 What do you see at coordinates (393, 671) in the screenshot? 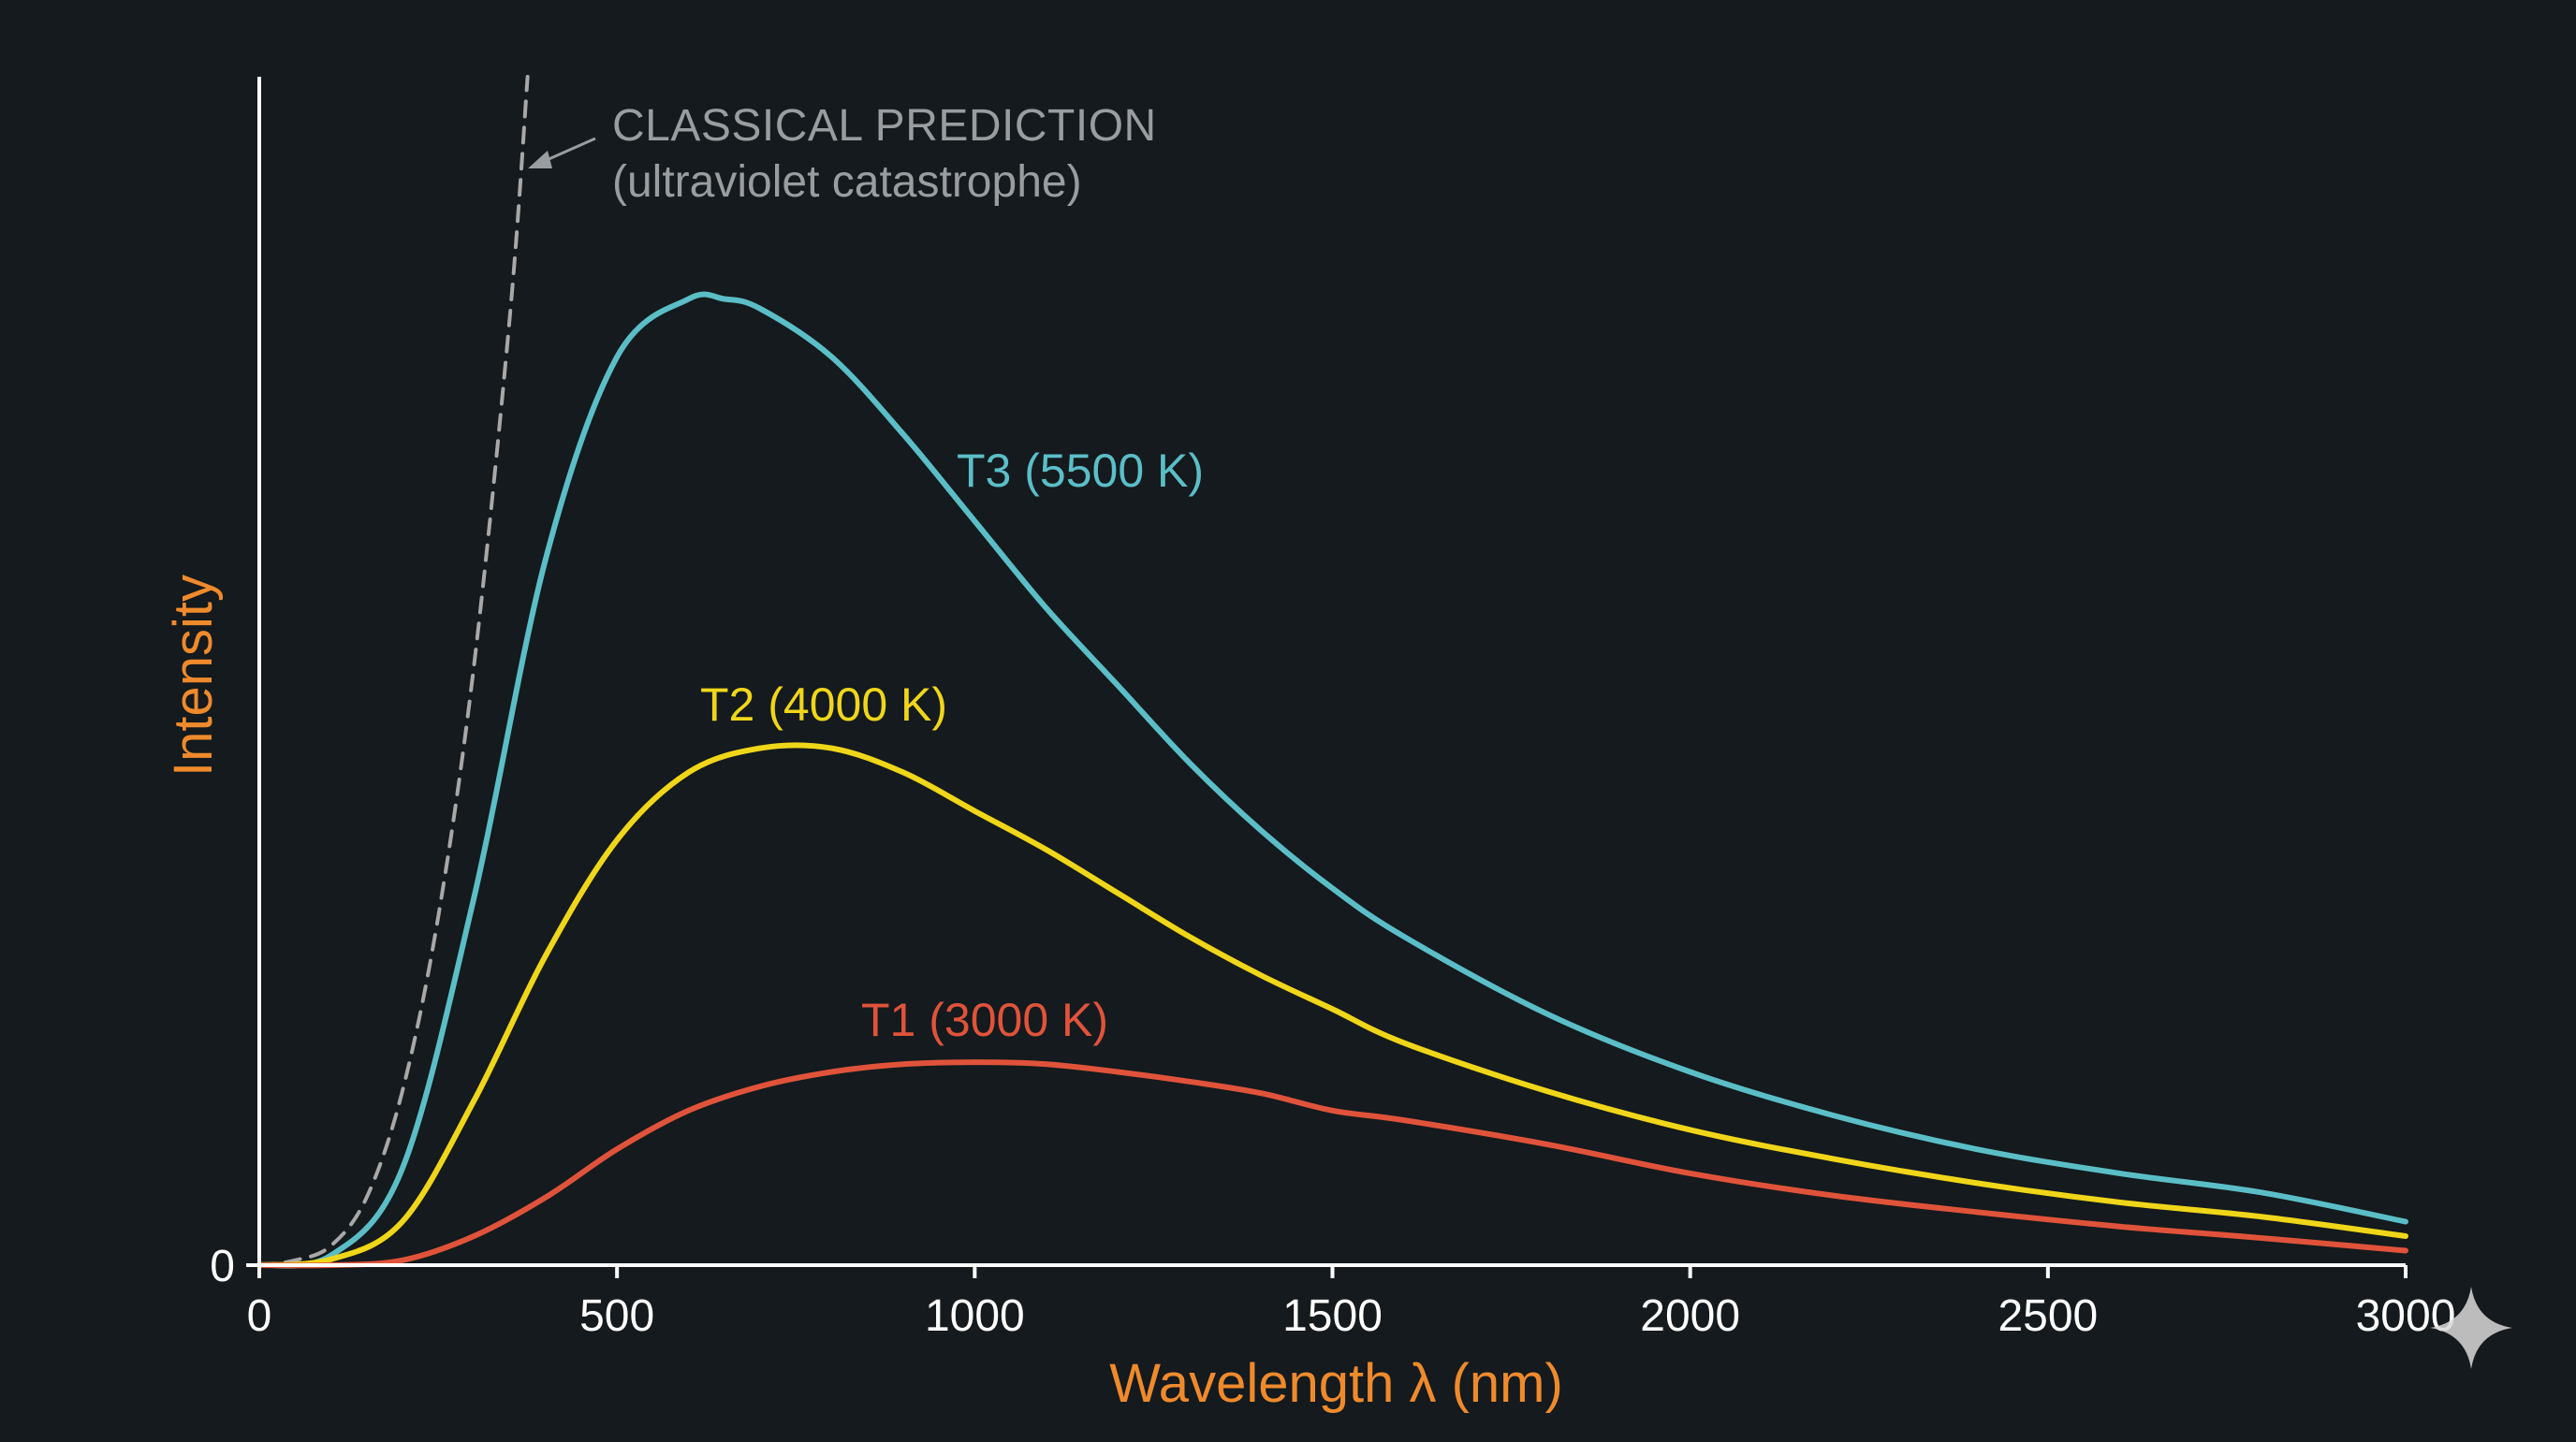
I see `series-line-classical-prediction` at bounding box center [393, 671].